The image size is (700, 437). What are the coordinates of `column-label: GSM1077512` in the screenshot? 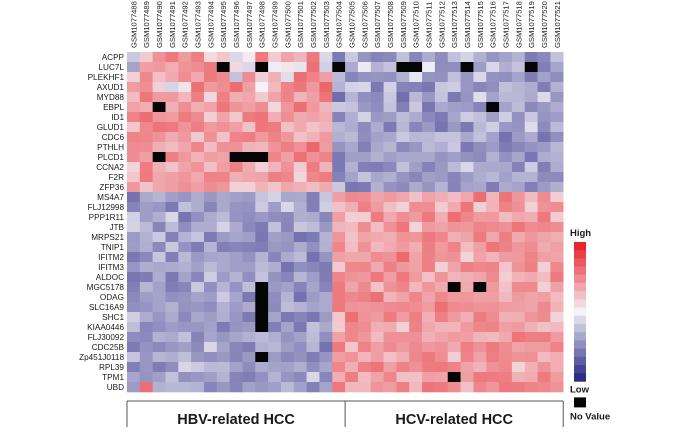 It's located at (441, 24).